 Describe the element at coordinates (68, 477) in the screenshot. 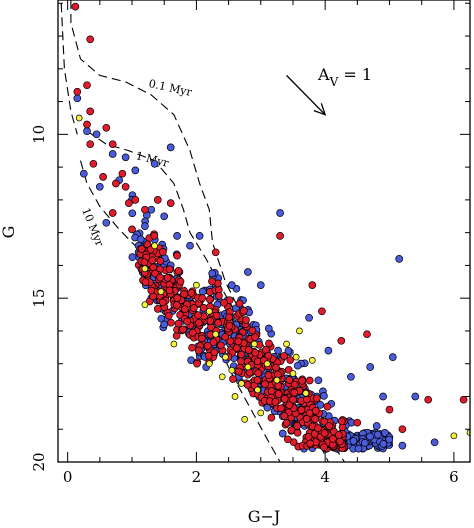

I see `x-tick-label: 0` at that location.